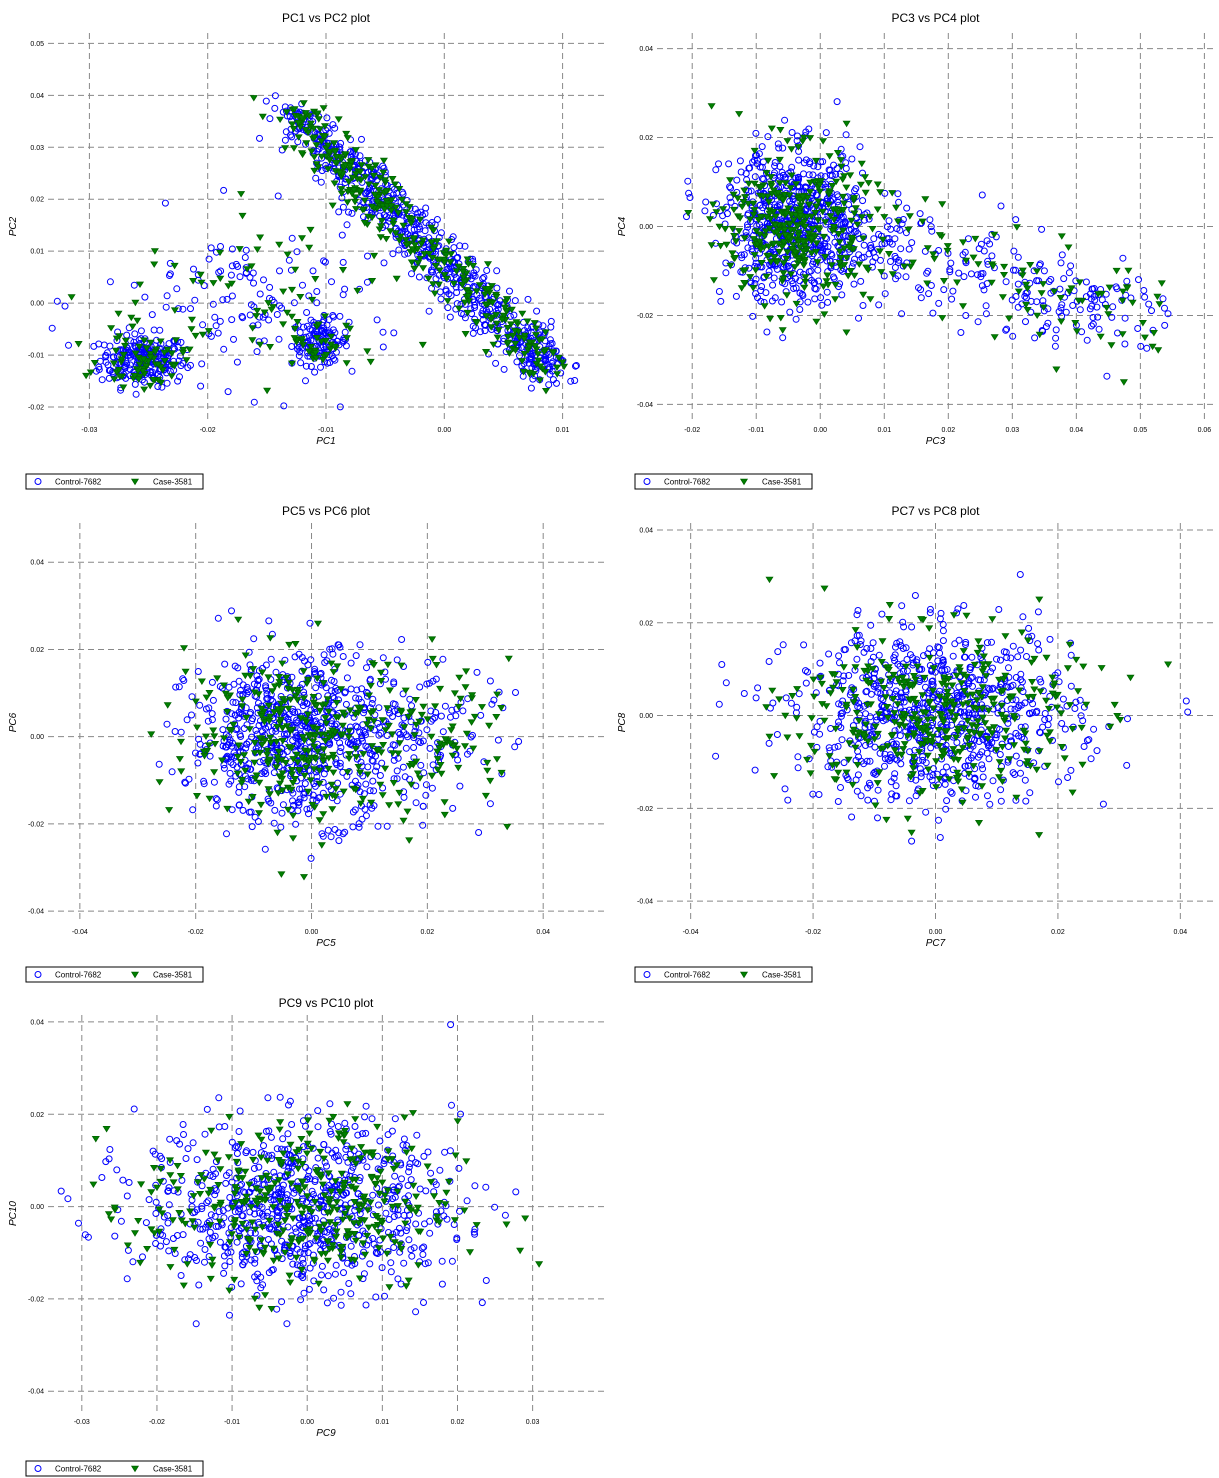 The width and height of the screenshot is (1219, 1478). What do you see at coordinates (622, 722) in the screenshot?
I see `y-axis-label: PC8` at bounding box center [622, 722].